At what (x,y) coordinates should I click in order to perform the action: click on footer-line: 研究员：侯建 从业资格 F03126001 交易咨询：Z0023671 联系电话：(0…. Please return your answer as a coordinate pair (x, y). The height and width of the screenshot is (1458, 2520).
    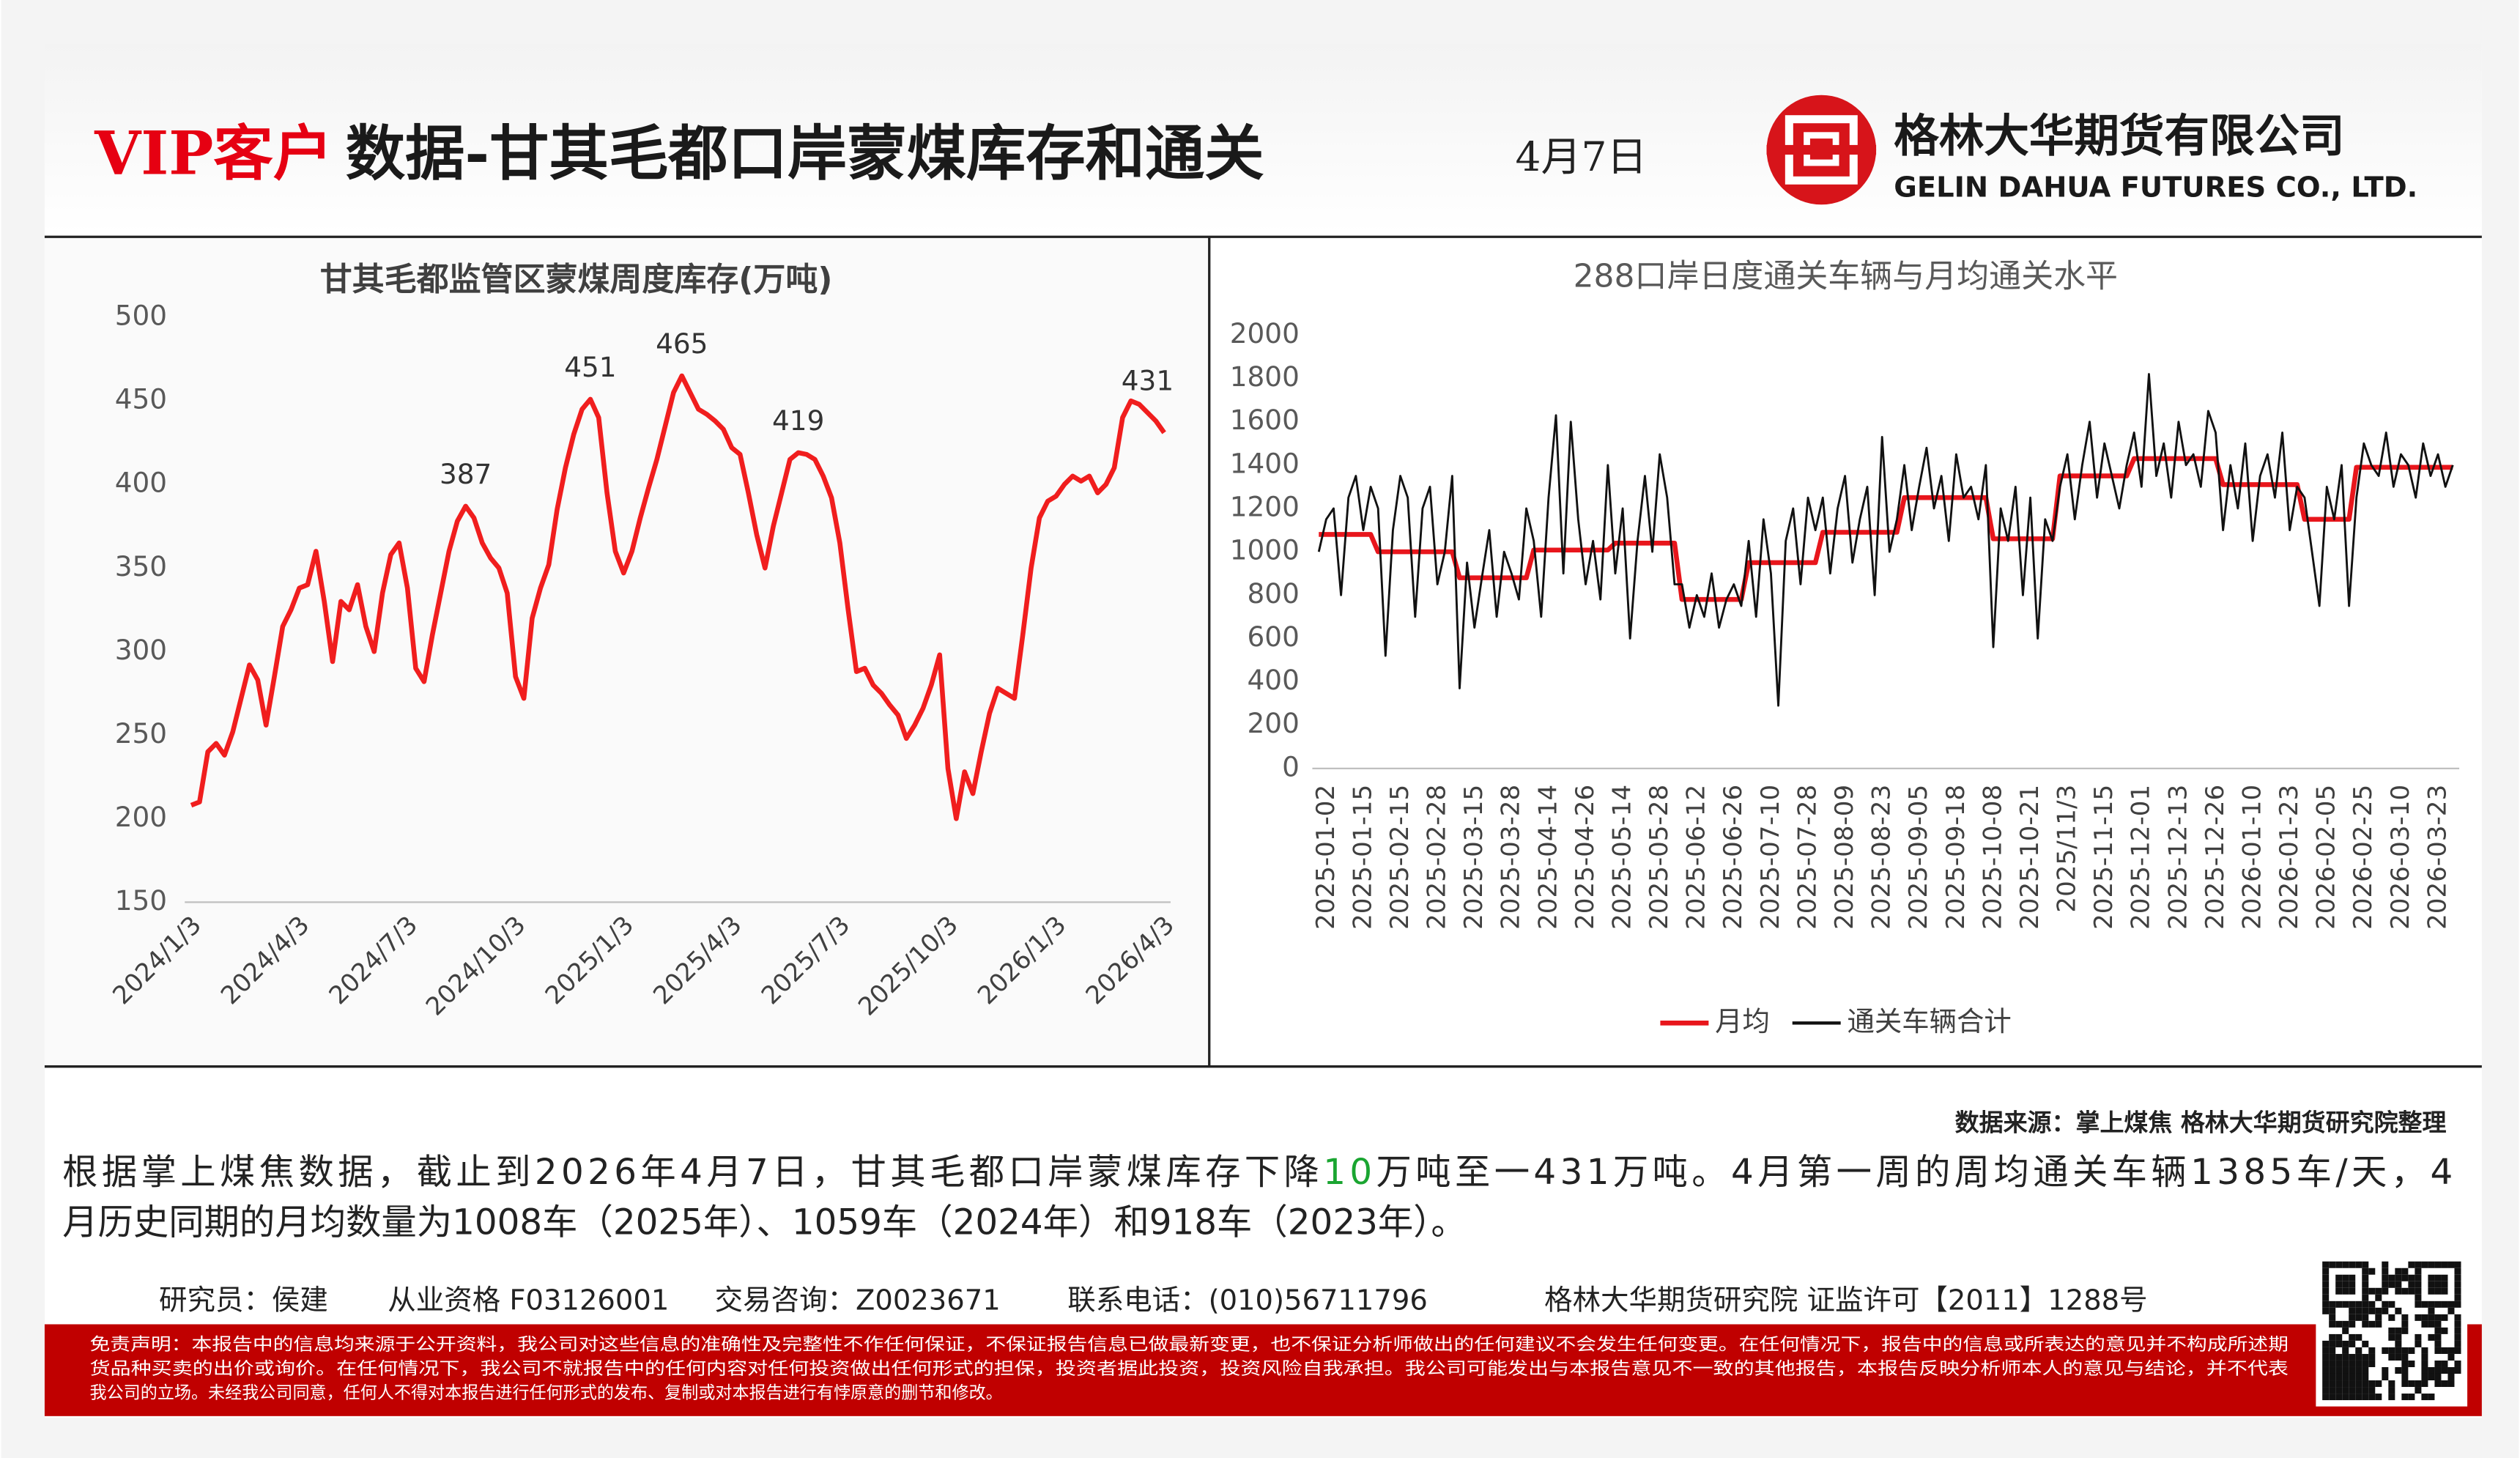
    Looking at the image, I should click on (1153, 1301).